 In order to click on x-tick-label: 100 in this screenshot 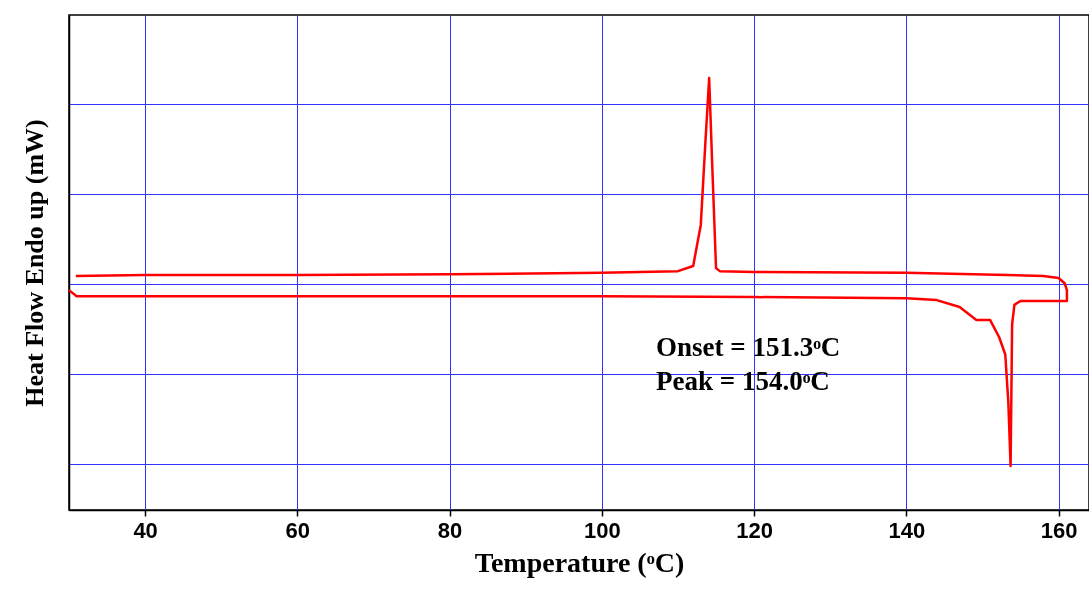, I will do `click(602, 530)`.